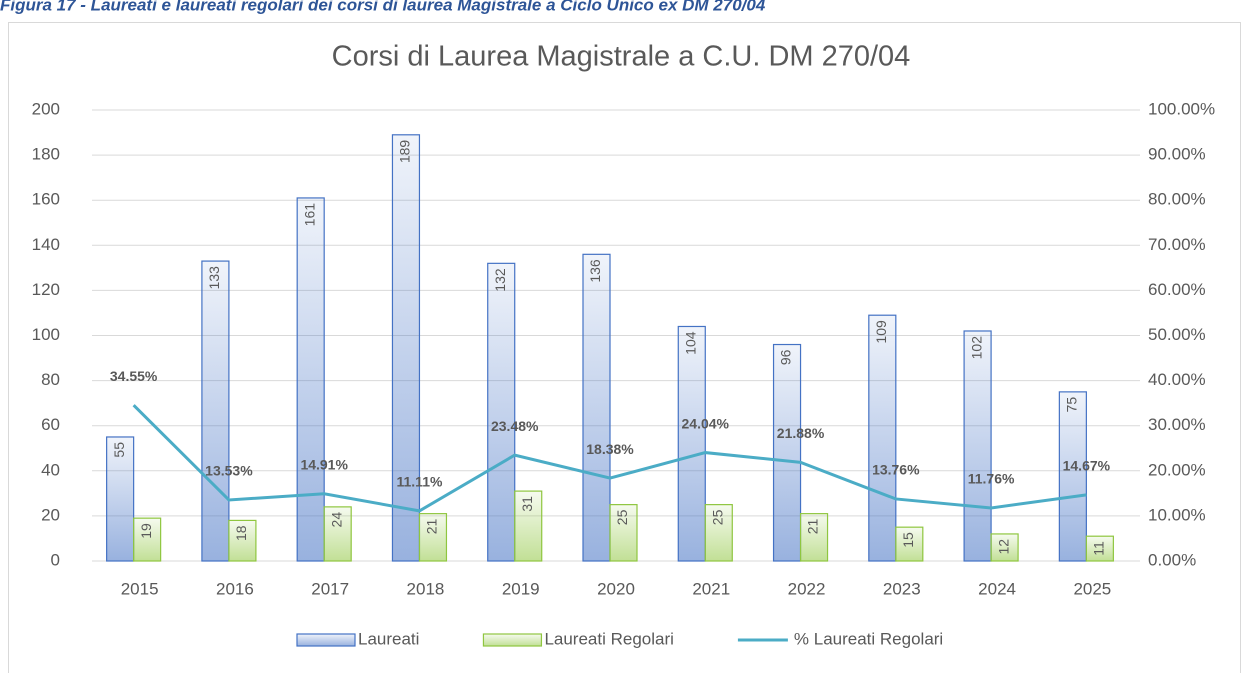 This screenshot has width=1243, height=673. I want to click on legend-label: Laureati, so click(388, 638).